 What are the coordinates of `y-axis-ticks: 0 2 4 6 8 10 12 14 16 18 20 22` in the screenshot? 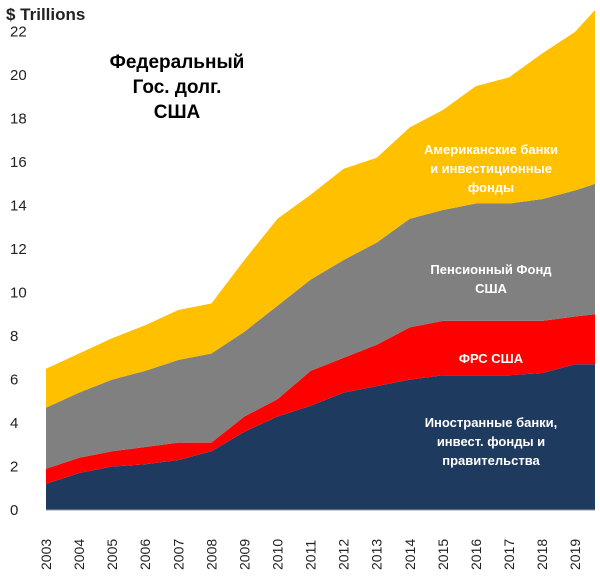 It's located at (18, 271).